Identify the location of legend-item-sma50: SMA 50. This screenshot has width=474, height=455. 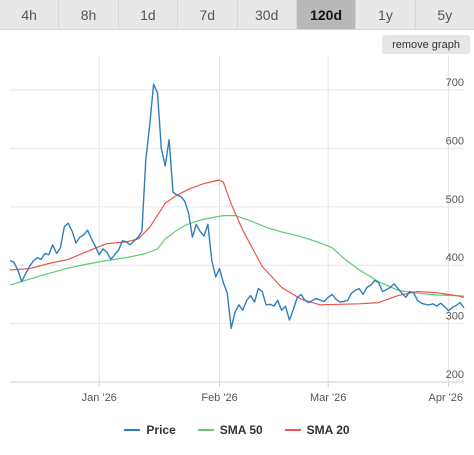
(230, 430).